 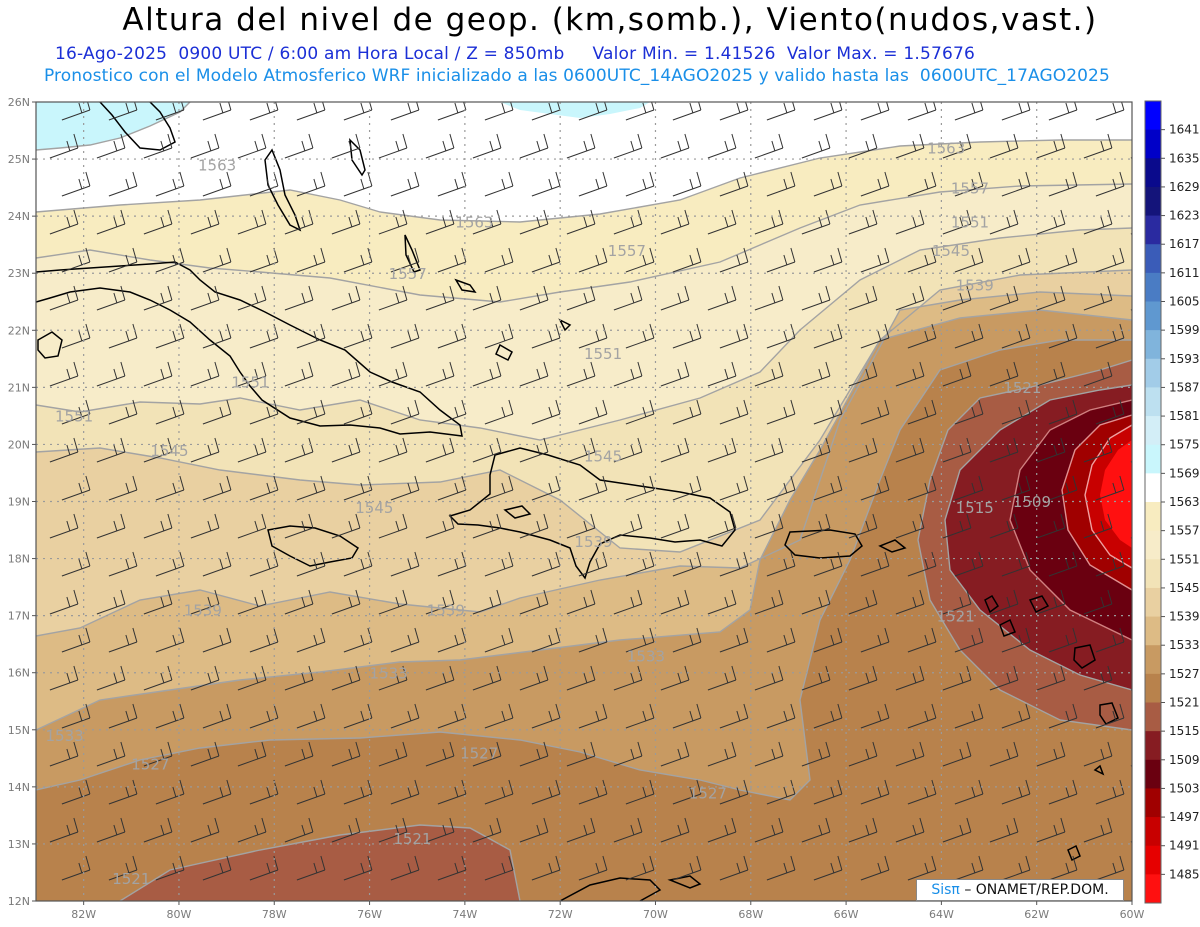 What do you see at coordinates (479, 753) in the screenshot?
I see `contour-label: 1527` at bounding box center [479, 753].